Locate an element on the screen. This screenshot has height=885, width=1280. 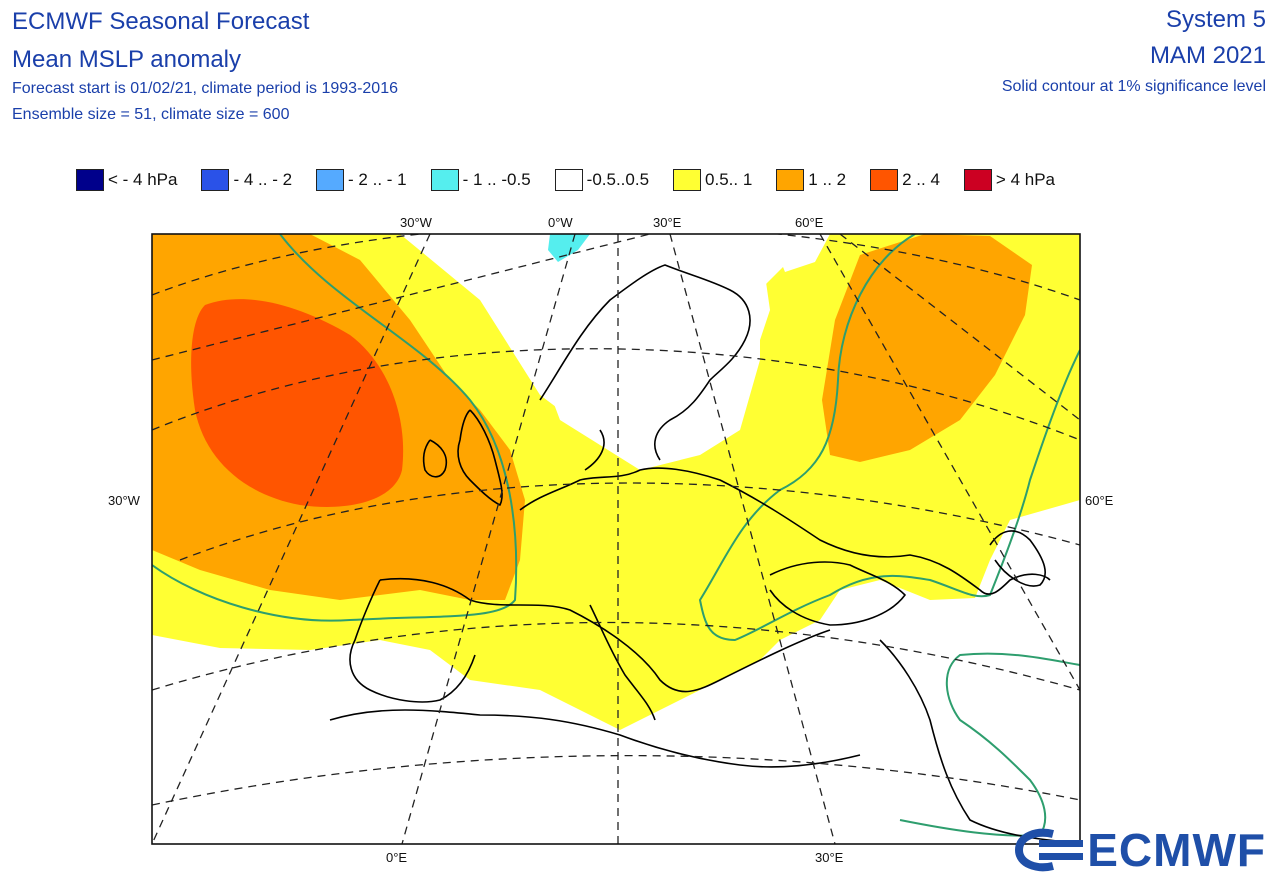
legend-label: < - 4 hPa is located at coordinates (143, 179).